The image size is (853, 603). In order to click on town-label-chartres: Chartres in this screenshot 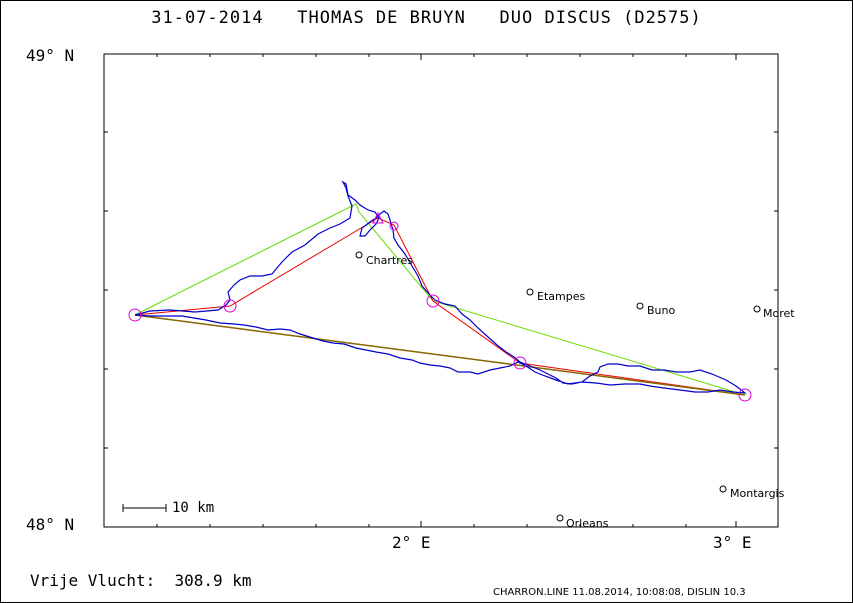, I will do `click(390, 260)`.